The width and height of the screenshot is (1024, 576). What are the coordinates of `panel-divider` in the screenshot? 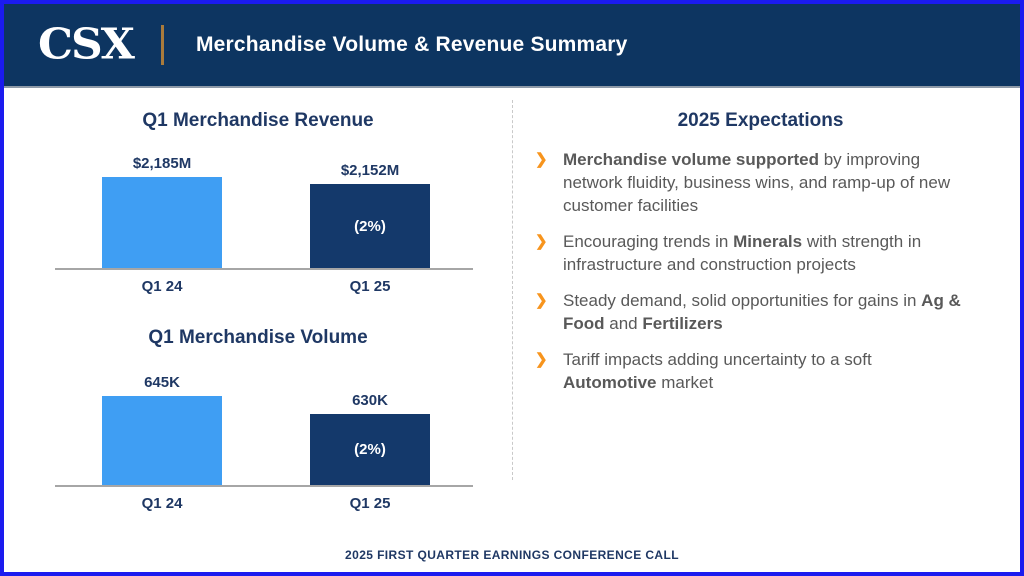 It's located at (512, 290).